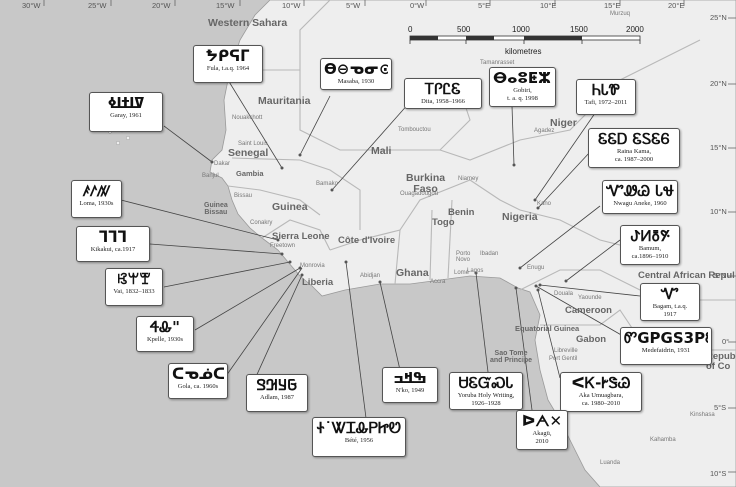  What do you see at coordinates (462, 273) in the screenshot?
I see `city-lome: Lomé` at bounding box center [462, 273].